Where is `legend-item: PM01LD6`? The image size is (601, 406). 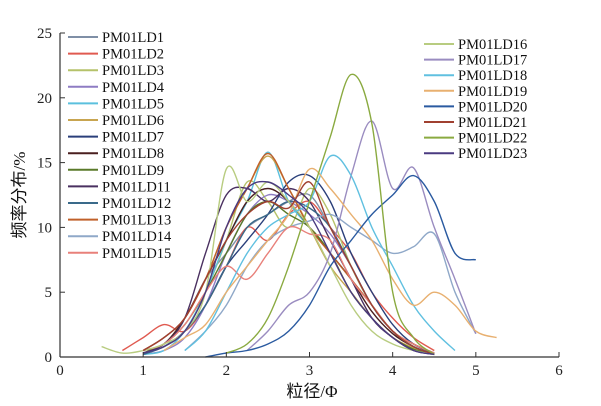
legend-item: PM01LD6 is located at coordinates (116, 121).